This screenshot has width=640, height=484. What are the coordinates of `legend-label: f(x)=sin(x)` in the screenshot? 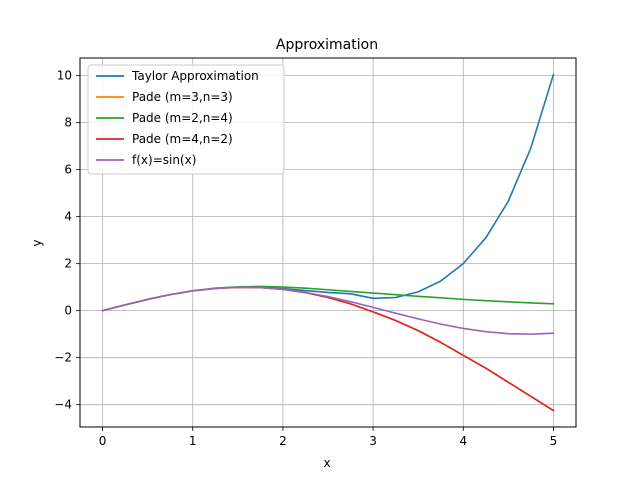 It's located at (164, 160).